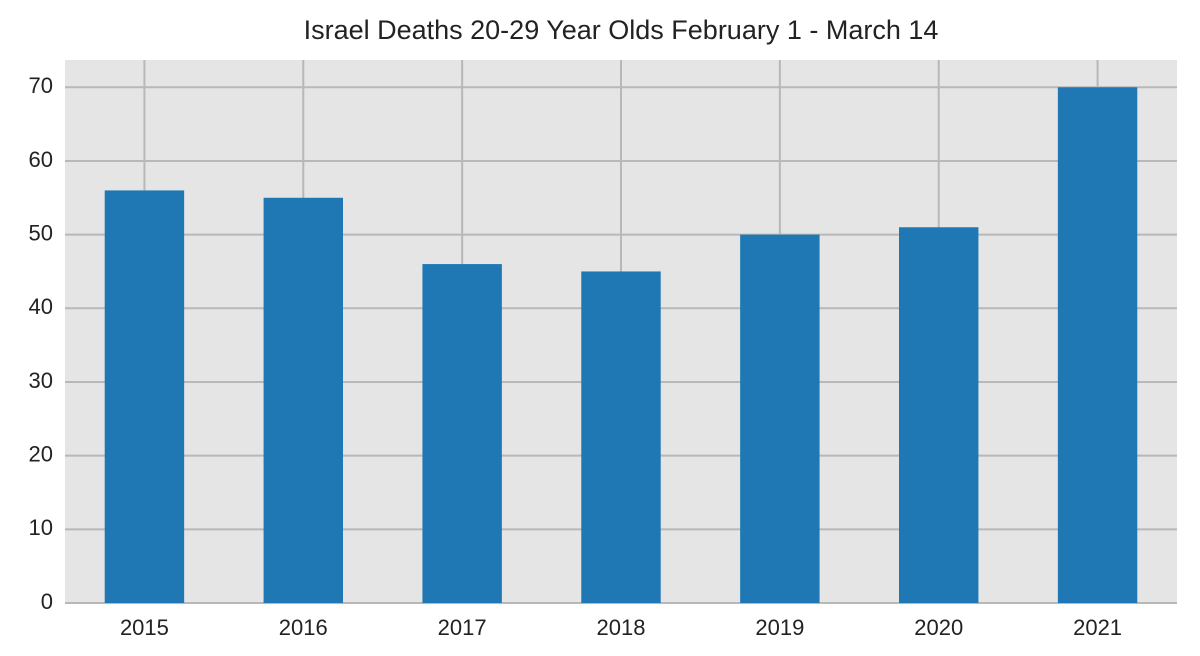  Describe the element at coordinates (779, 627) in the screenshot. I see `x-tick-label: 2019` at that location.